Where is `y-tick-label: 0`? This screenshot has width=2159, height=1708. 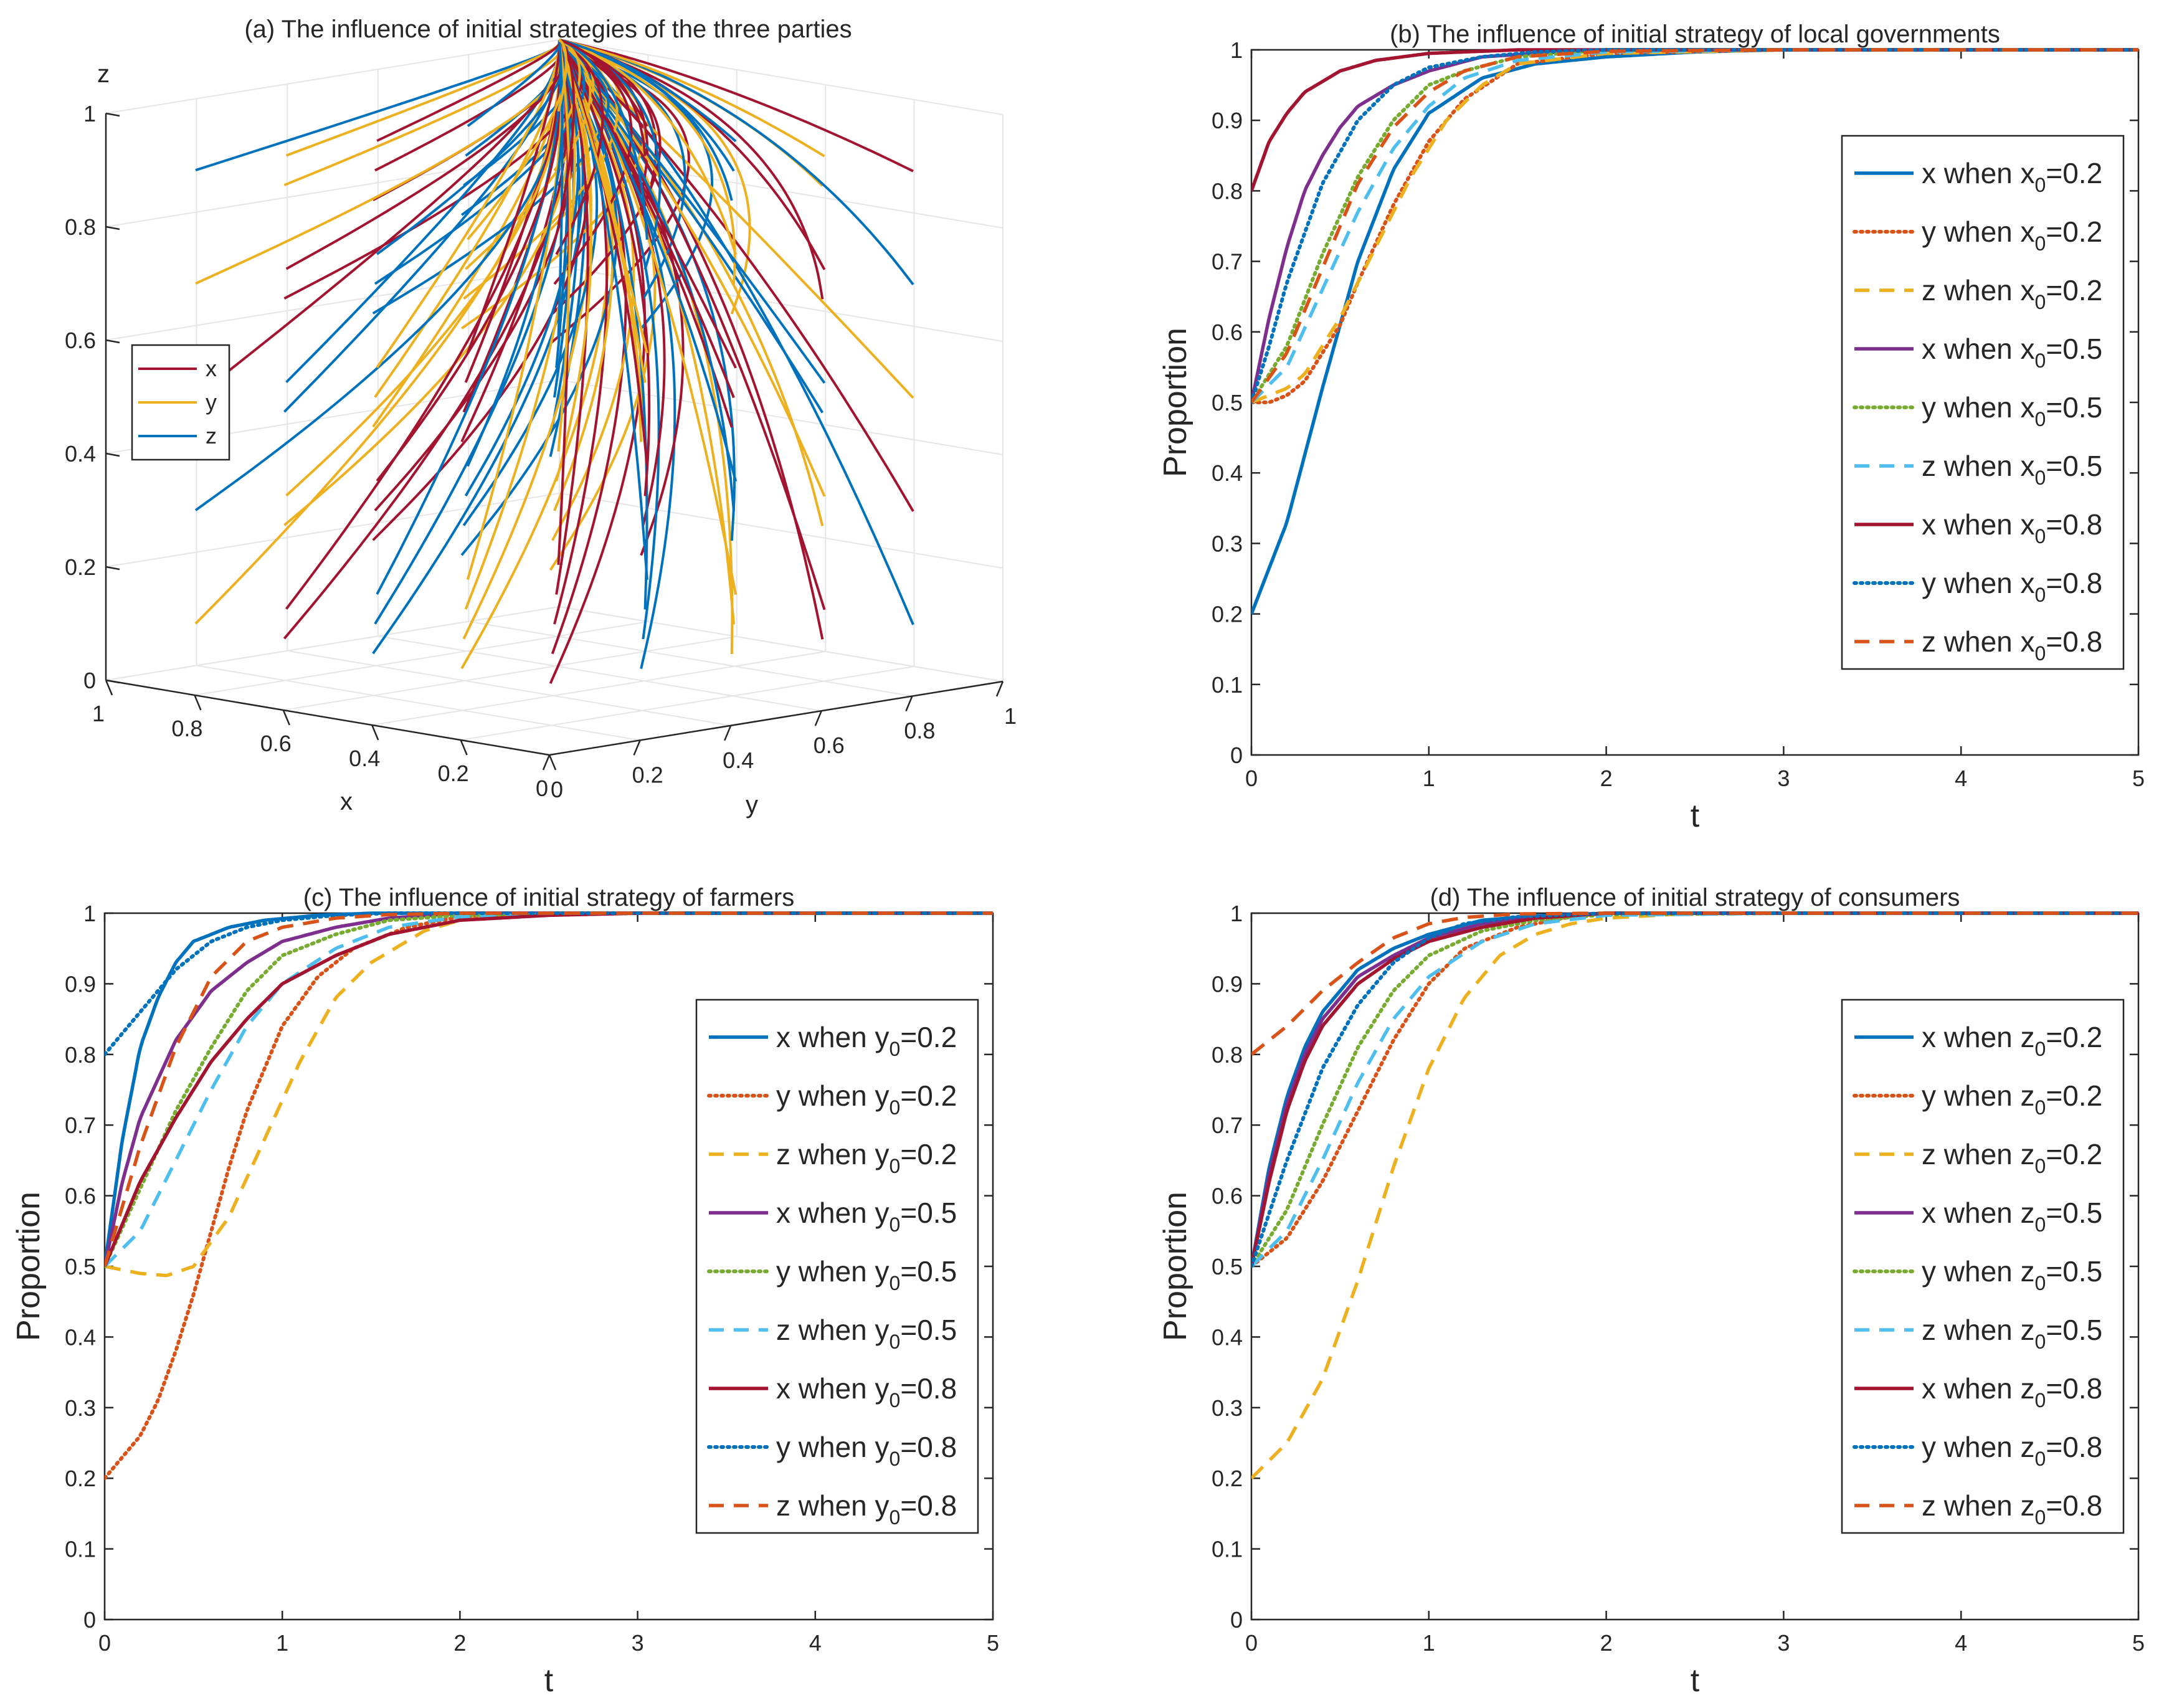
y-tick-label: 0 is located at coordinates (1236, 755).